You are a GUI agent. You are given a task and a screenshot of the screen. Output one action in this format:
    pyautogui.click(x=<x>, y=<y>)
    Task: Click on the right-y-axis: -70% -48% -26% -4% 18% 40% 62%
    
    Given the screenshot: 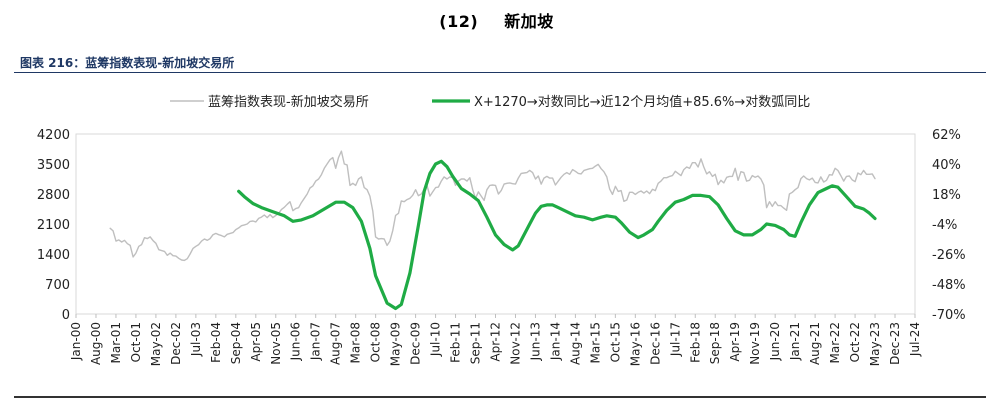 What is the action you would take?
    pyautogui.click(x=949, y=225)
    